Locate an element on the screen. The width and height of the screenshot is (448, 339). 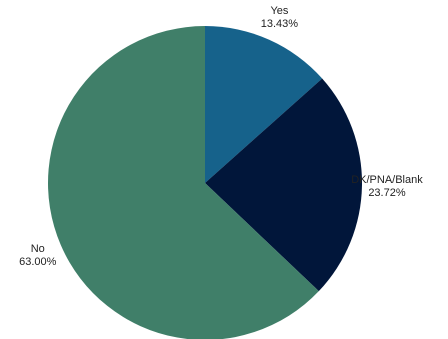
slice-label-yes: Yes 13.43% is located at coordinates (280, 17).